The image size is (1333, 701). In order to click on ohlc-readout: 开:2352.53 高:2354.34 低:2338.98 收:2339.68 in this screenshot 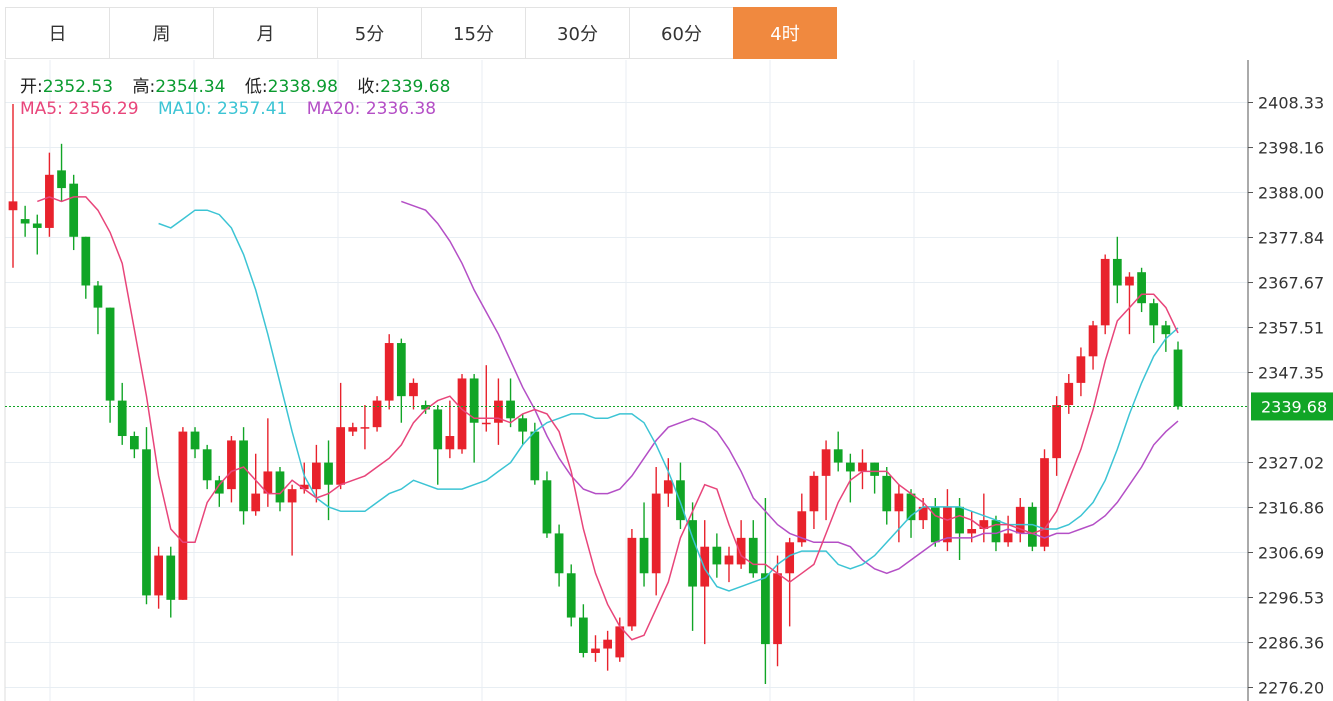, I will do `click(242, 84)`.